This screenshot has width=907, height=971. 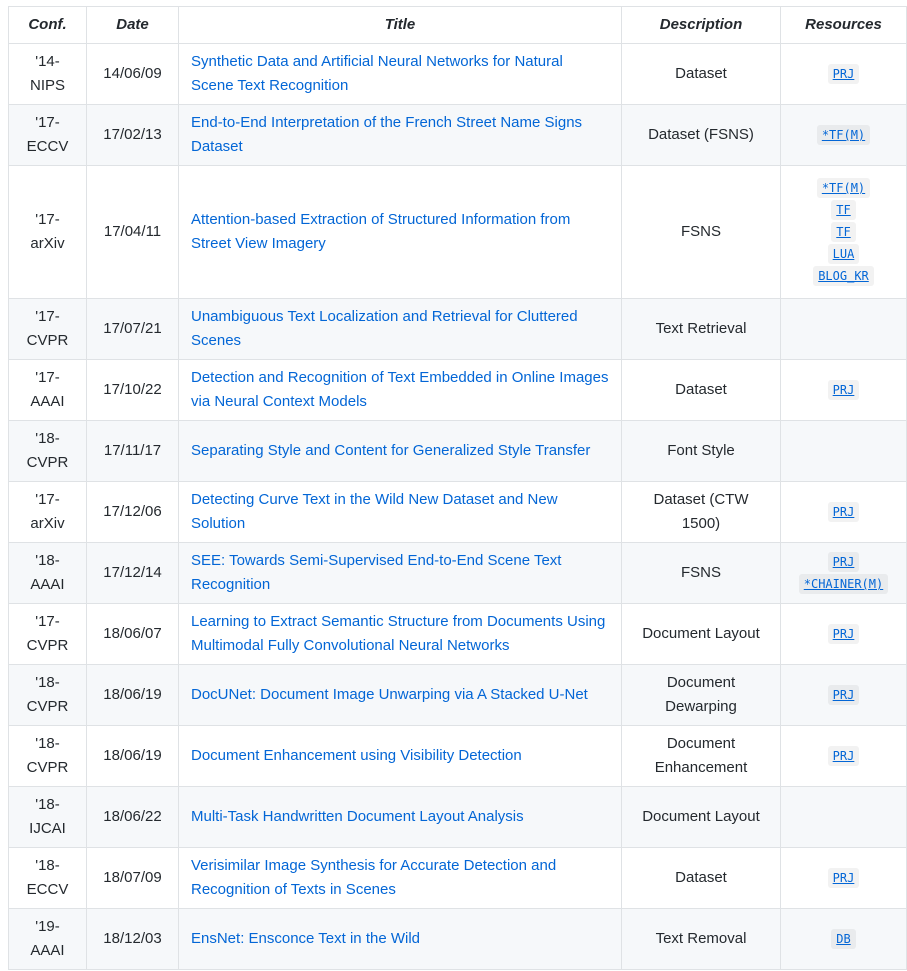 I want to click on date-cell: 17/12/14, so click(x=132, y=573).